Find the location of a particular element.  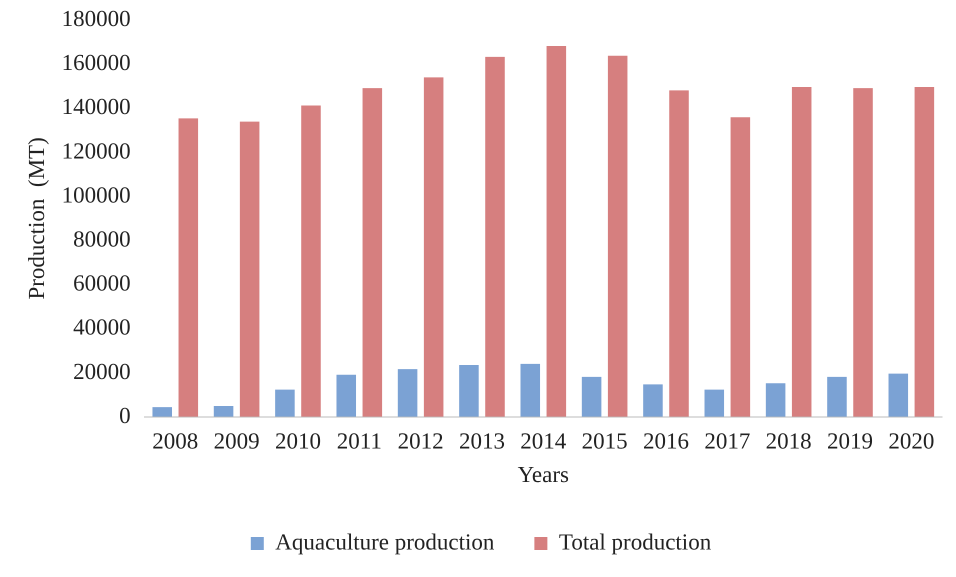

x-tick-label: 2013 is located at coordinates (481, 441).